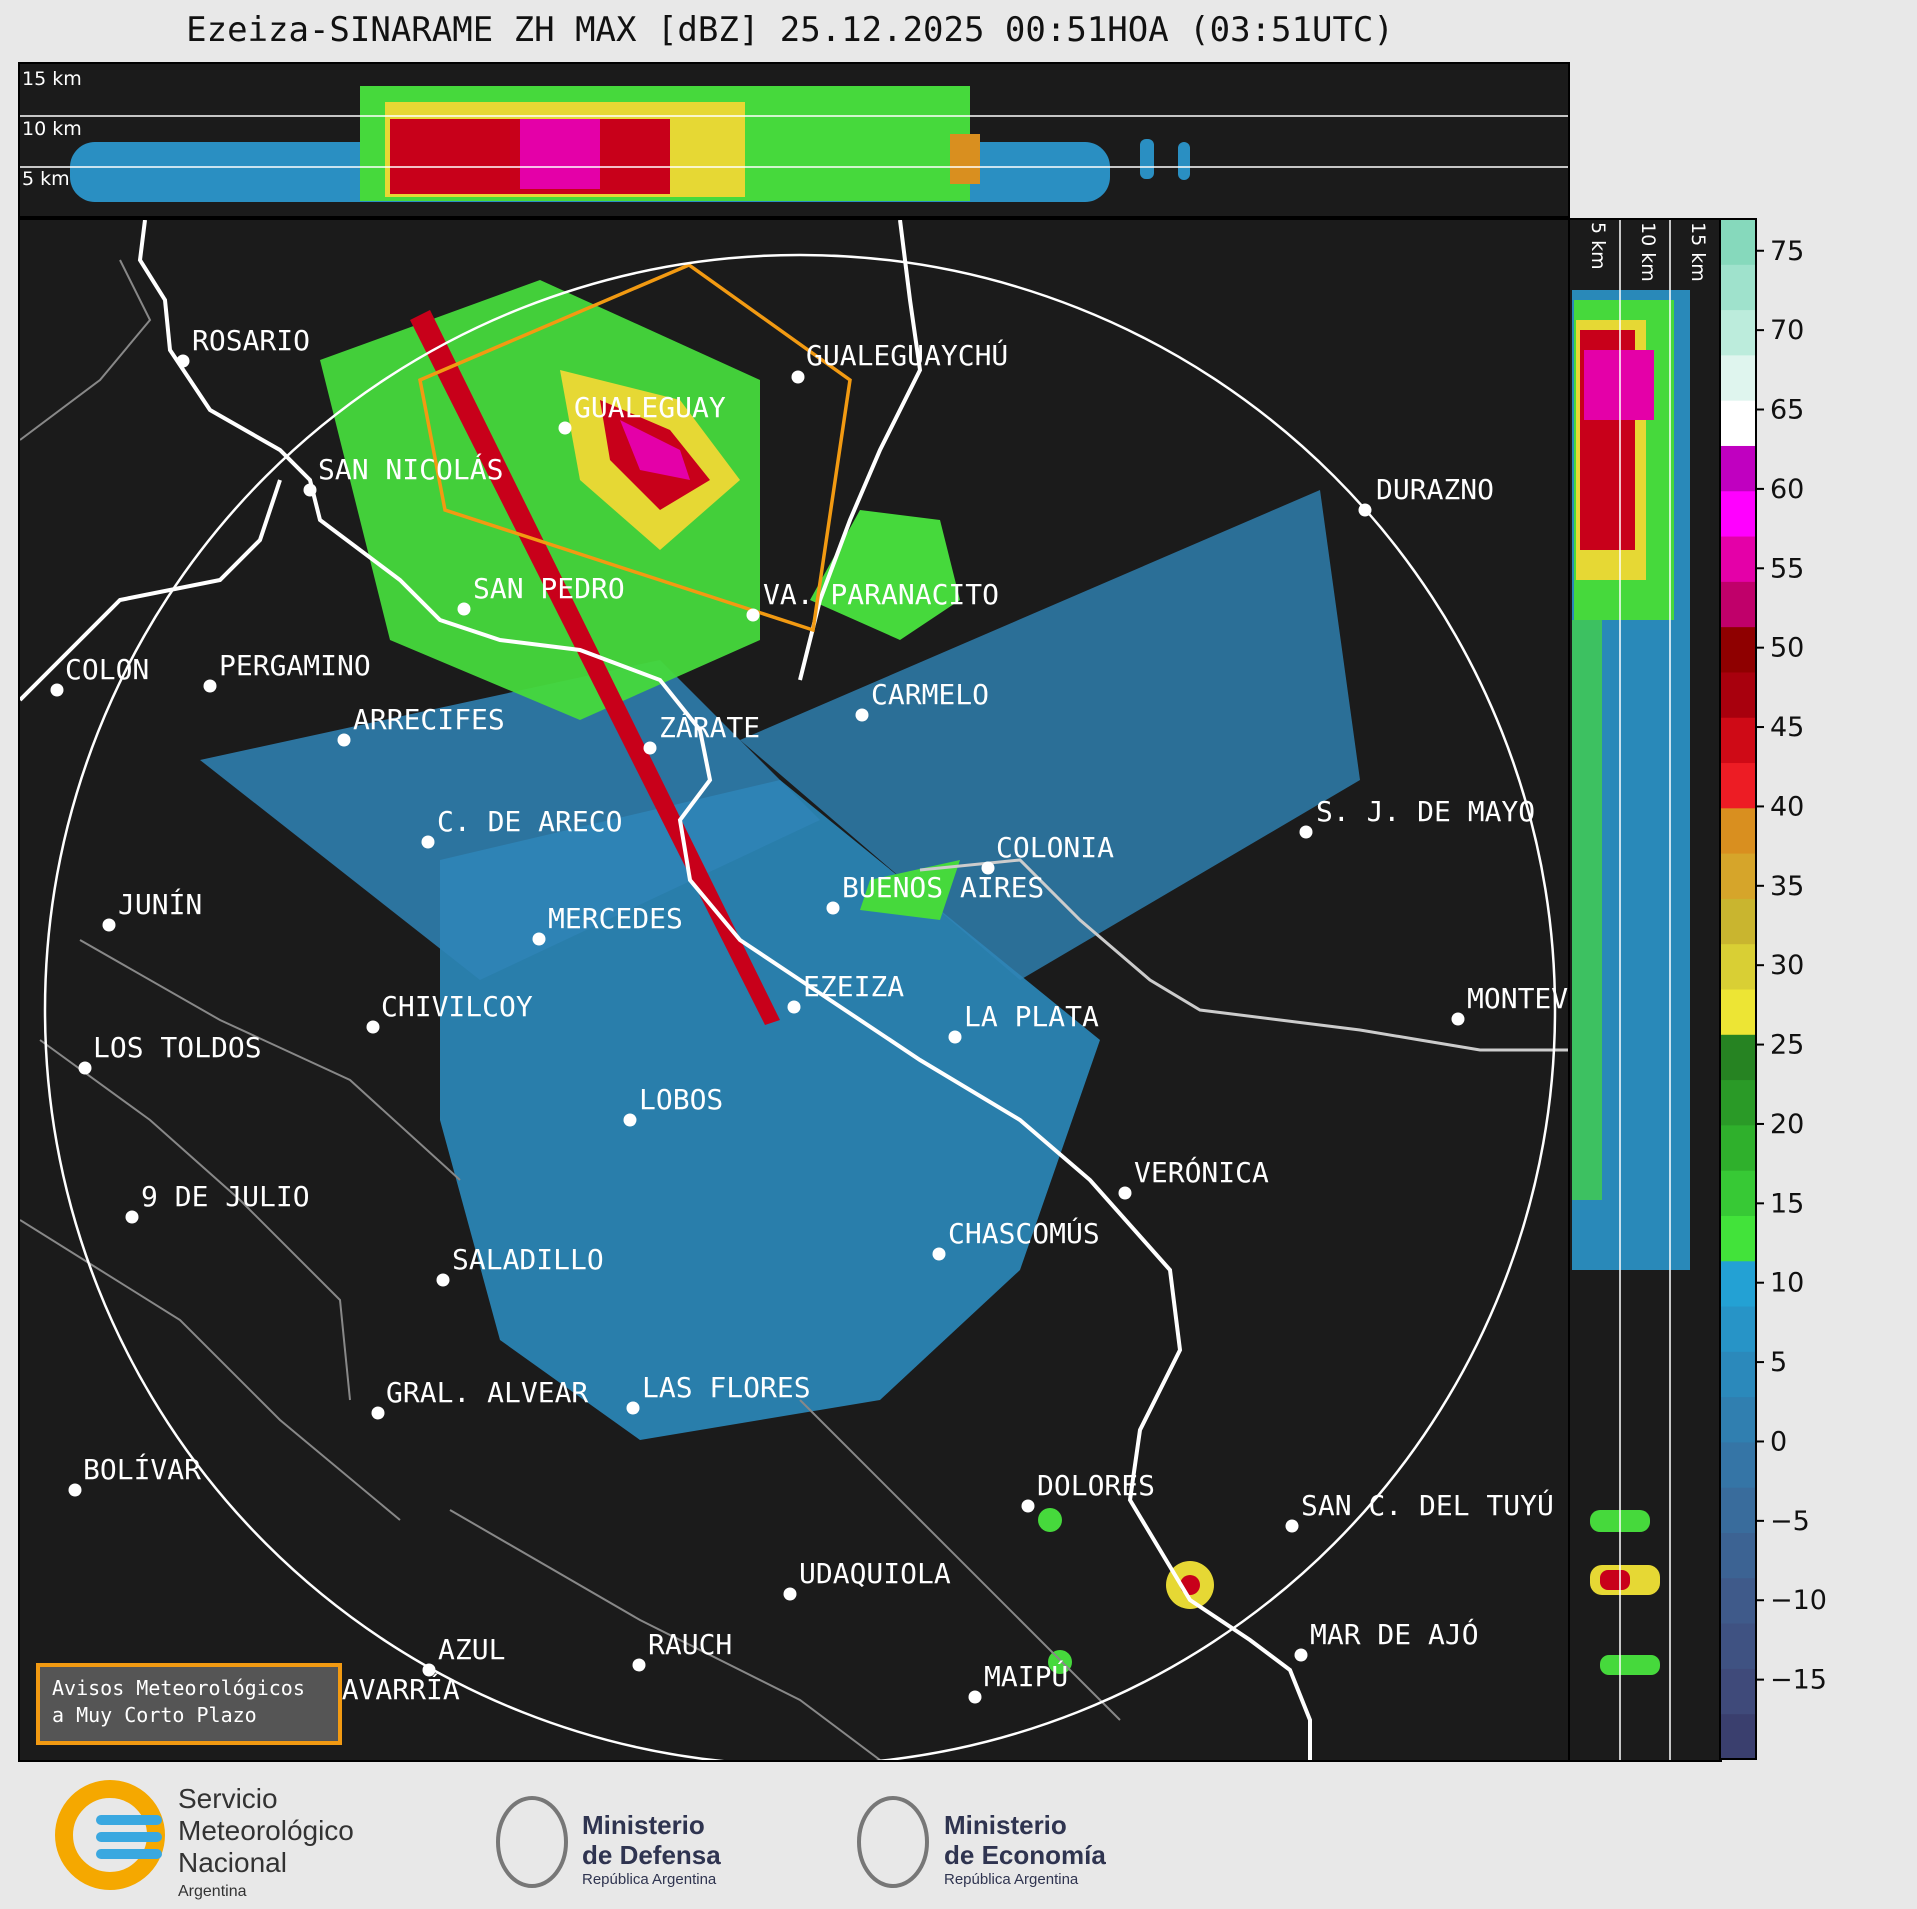 The width and height of the screenshot is (1917, 1909). What do you see at coordinates (177, 1047) in the screenshot?
I see `city-label: LOS TOLDOS` at bounding box center [177, 1047].